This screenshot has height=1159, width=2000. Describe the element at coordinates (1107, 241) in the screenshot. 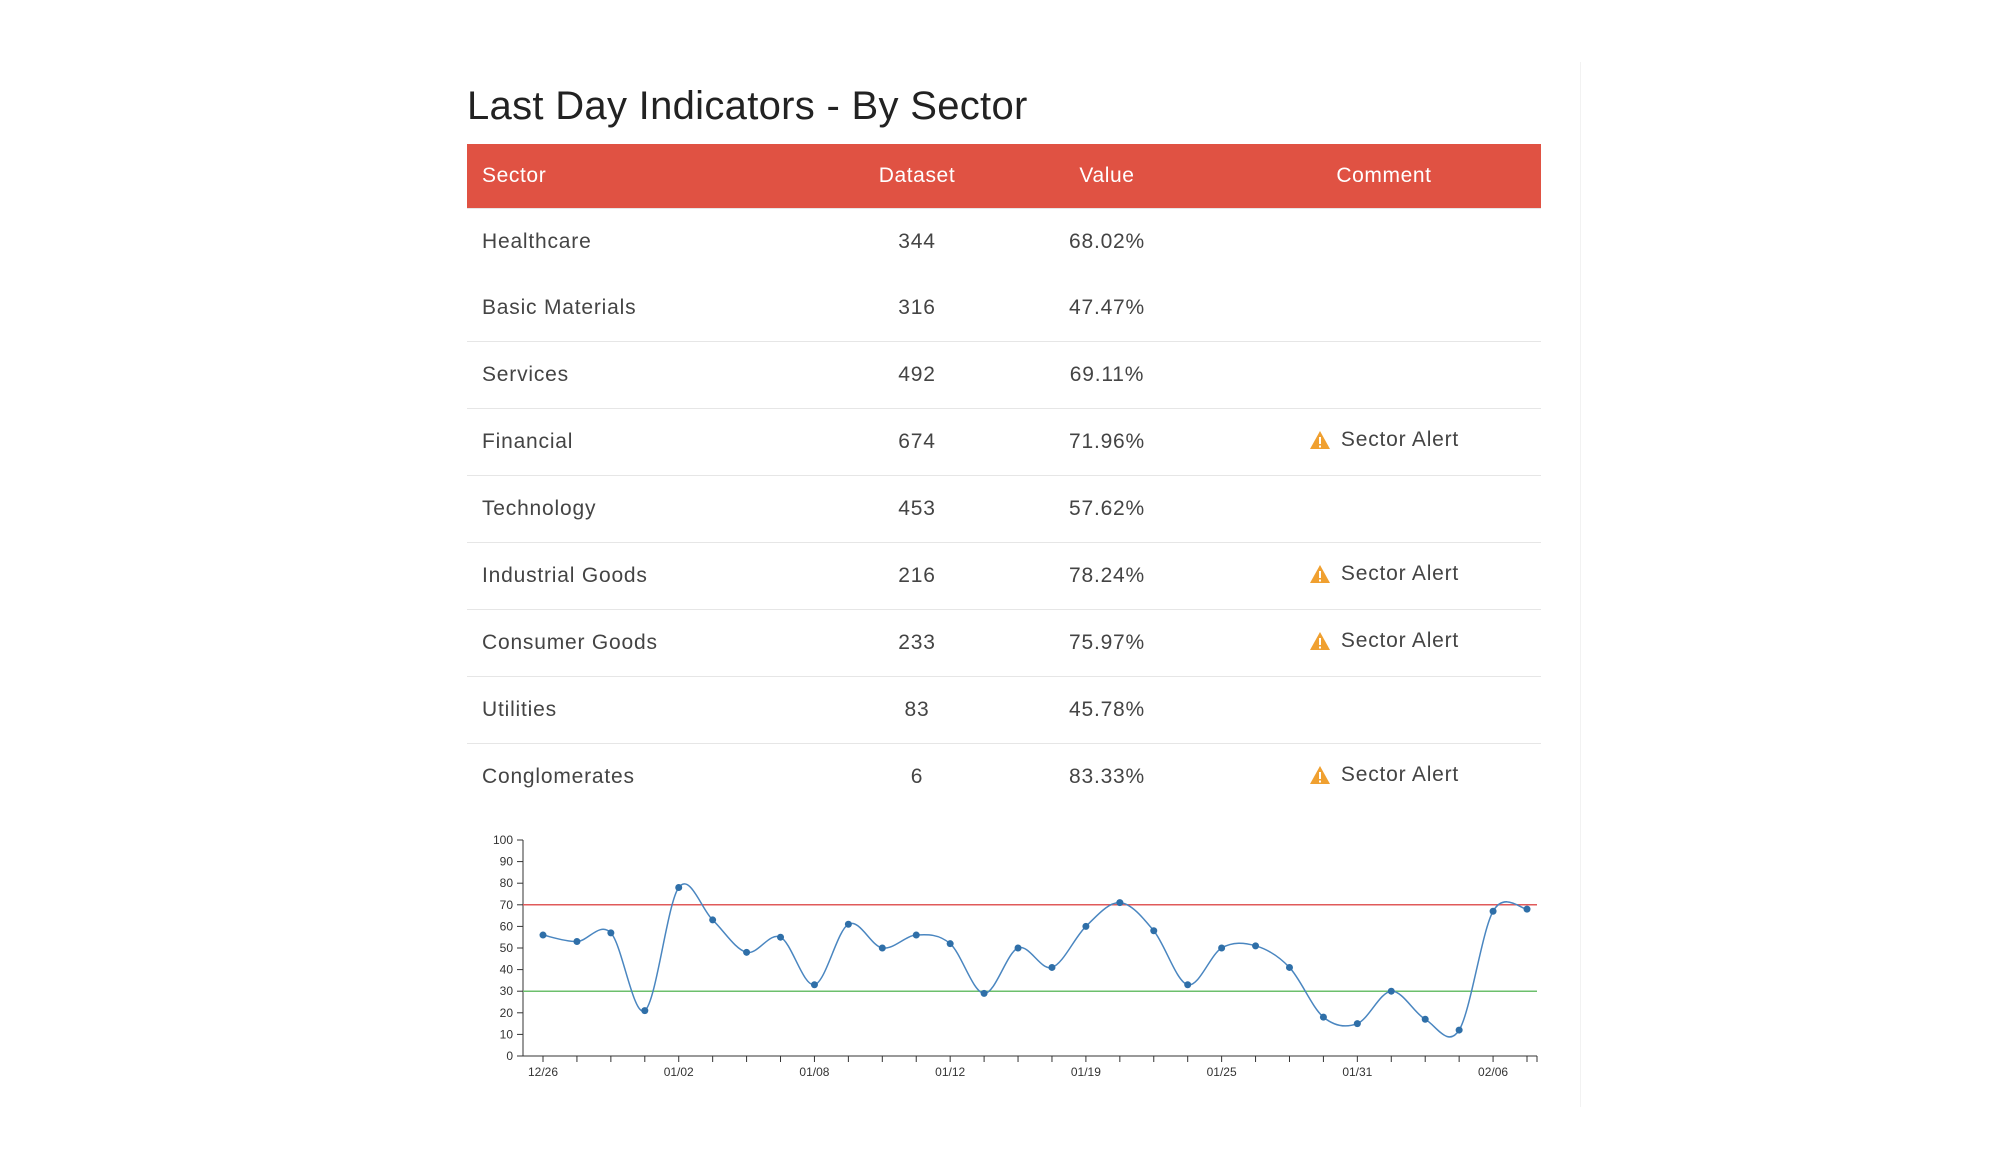

I see `value-percent-cell: 68.02%` at that location.